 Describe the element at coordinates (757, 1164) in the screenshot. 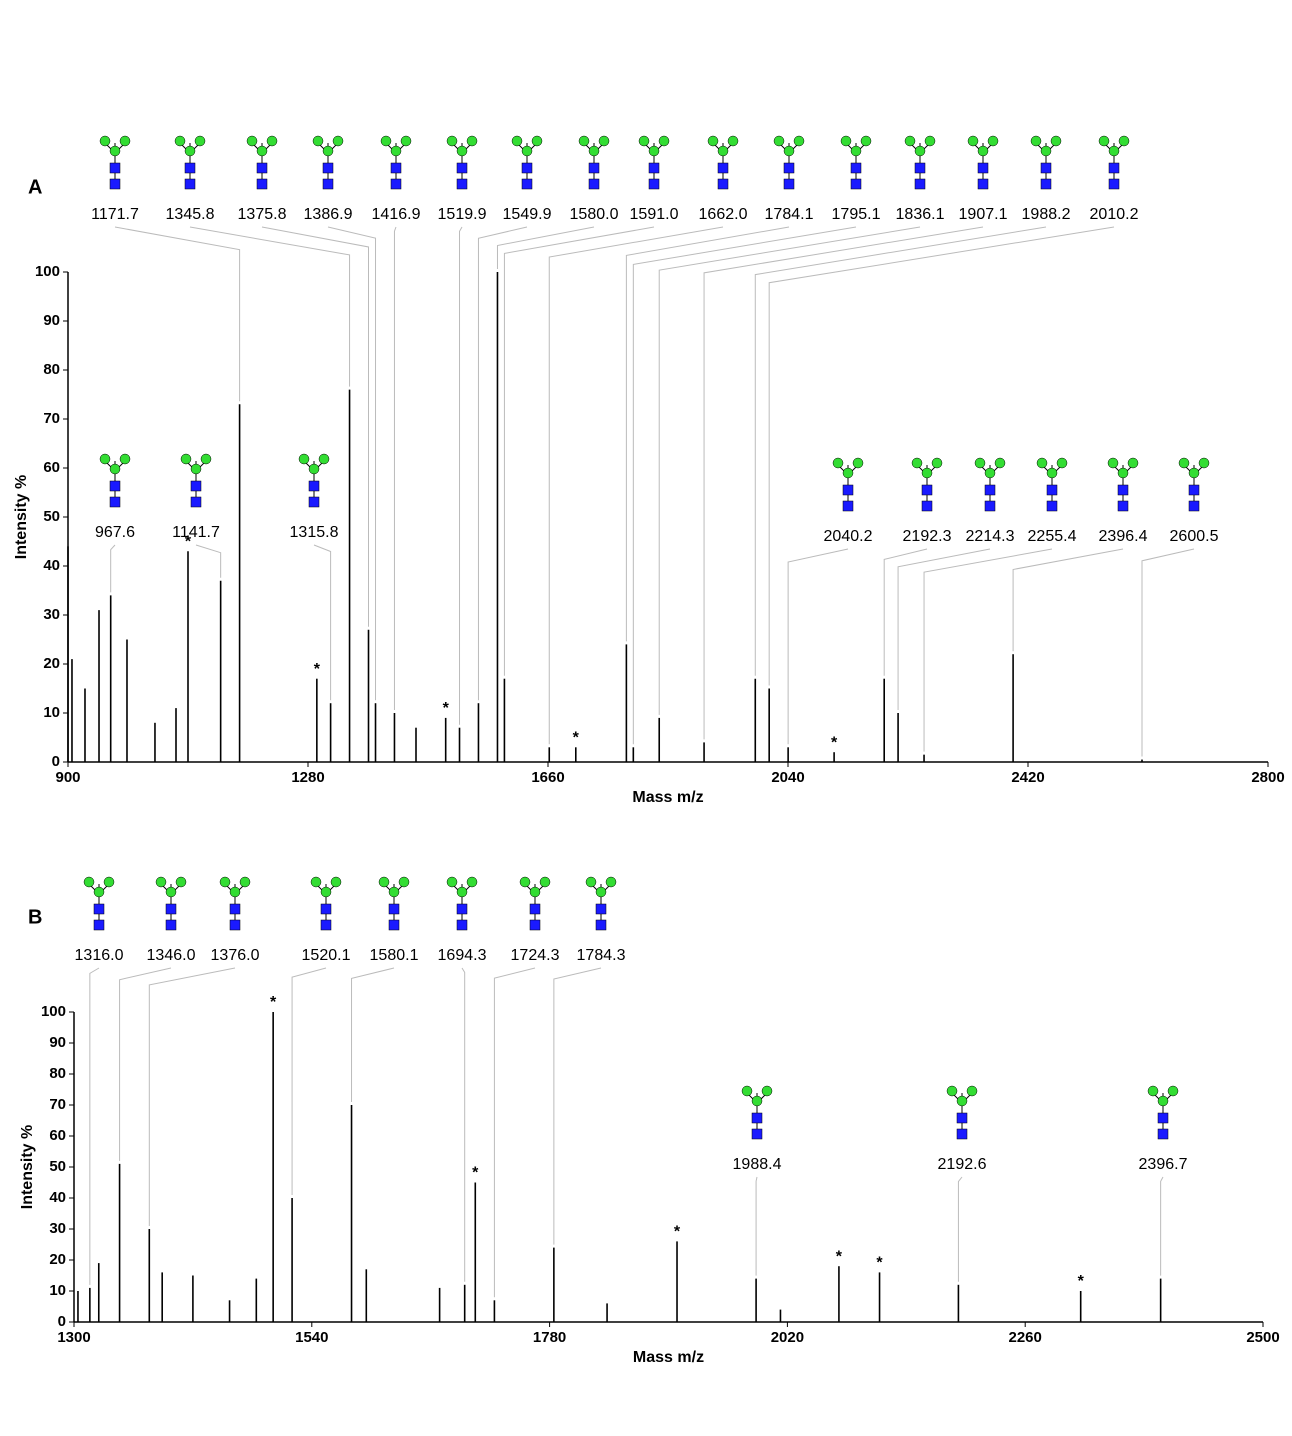

I see `annotation-label: 1988.4` at that location.